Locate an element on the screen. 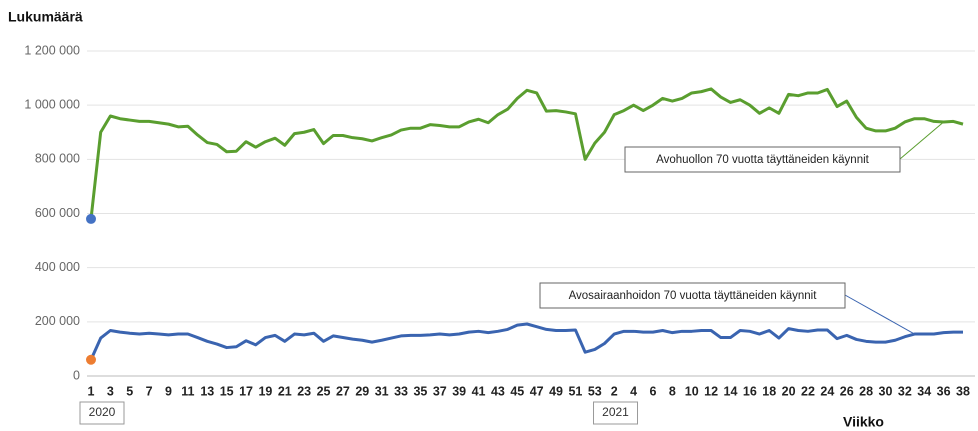  year-label: 2020 is located at coordinates (102, 412).